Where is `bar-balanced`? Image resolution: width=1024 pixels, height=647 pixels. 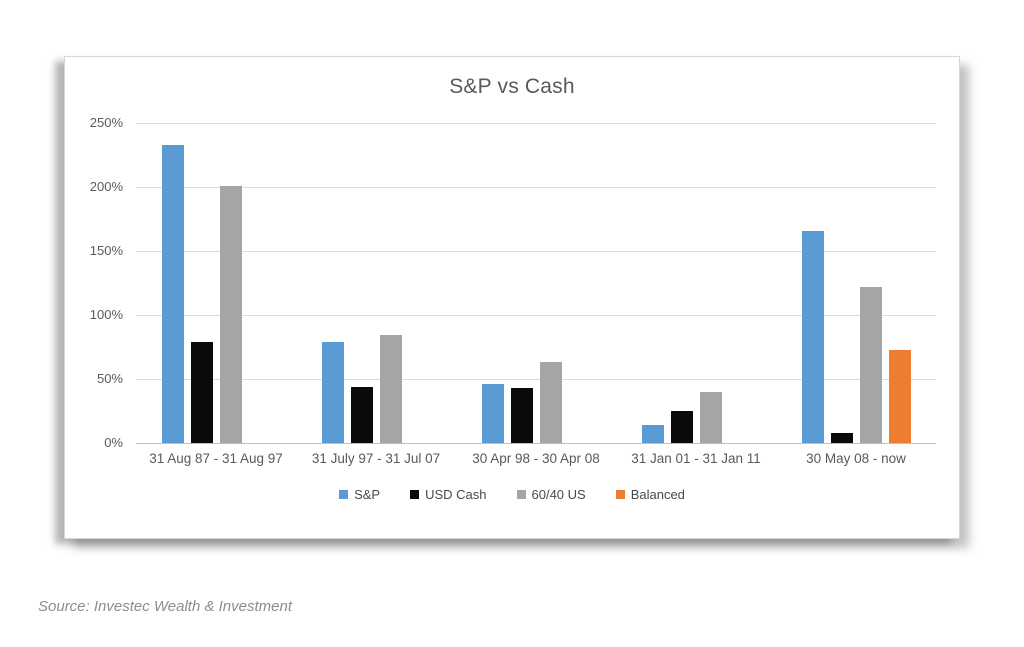
bar-balanced is located at coordinates (899, 396).